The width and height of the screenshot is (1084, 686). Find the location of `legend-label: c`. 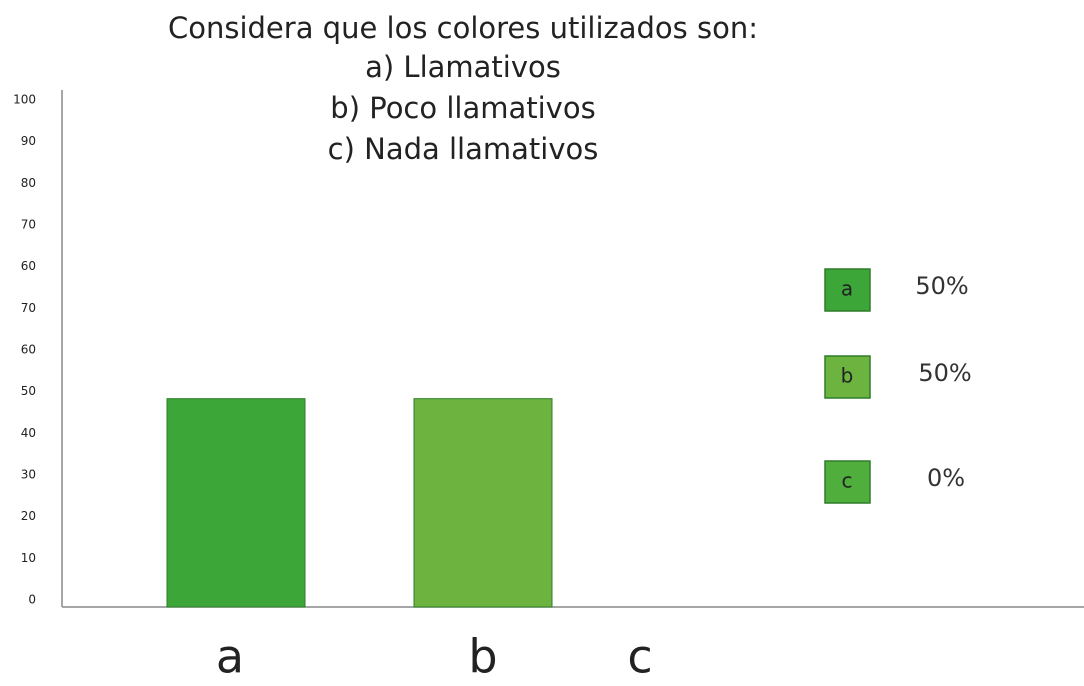

legend-label: c is located at coordinates (847, 481).